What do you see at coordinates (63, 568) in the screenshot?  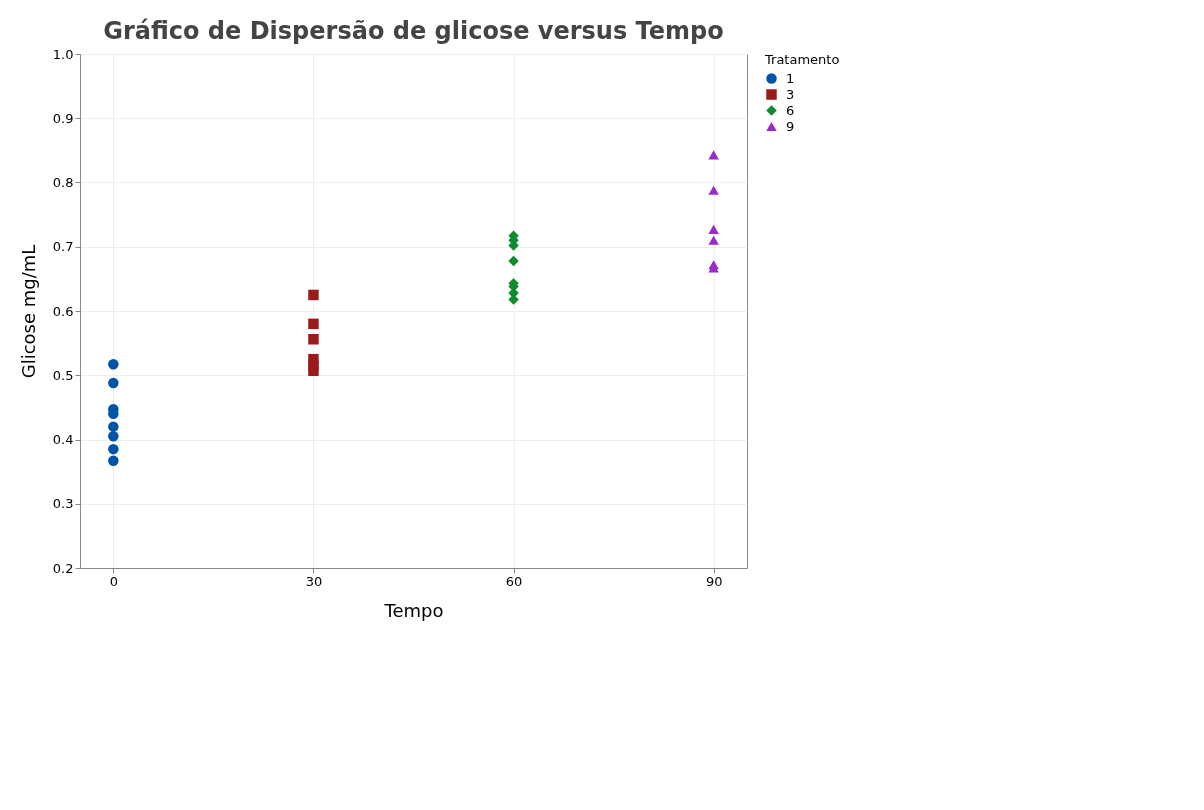 I see `y-tick-label: 0.2` at bounding box center [63, 568].